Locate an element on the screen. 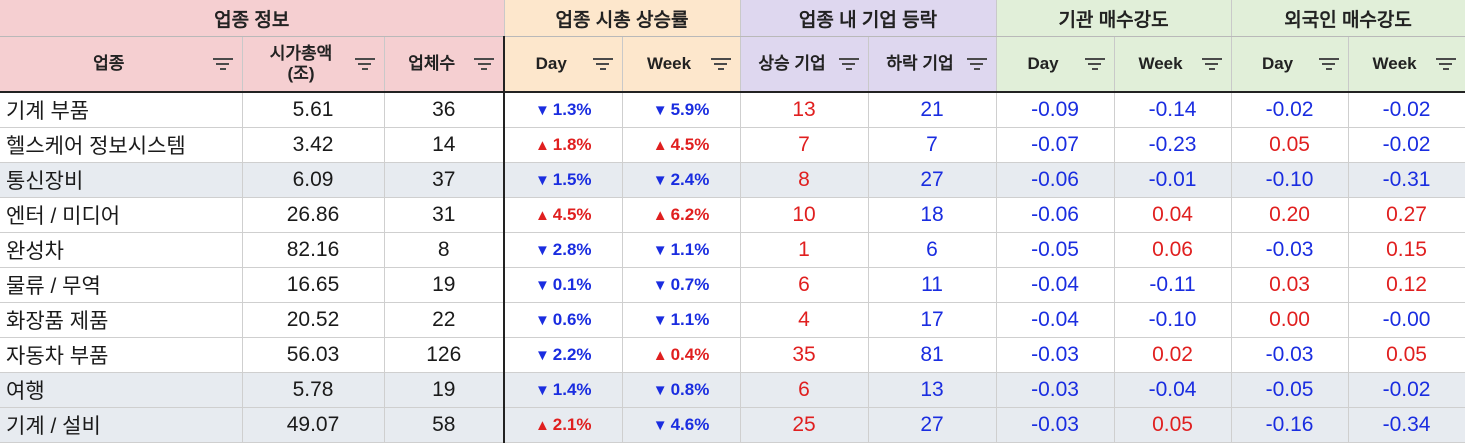 Image resolution: width=1465 pixels, height=443 pixels. pct-value: 1.3% is located at coordinates (572, 109).